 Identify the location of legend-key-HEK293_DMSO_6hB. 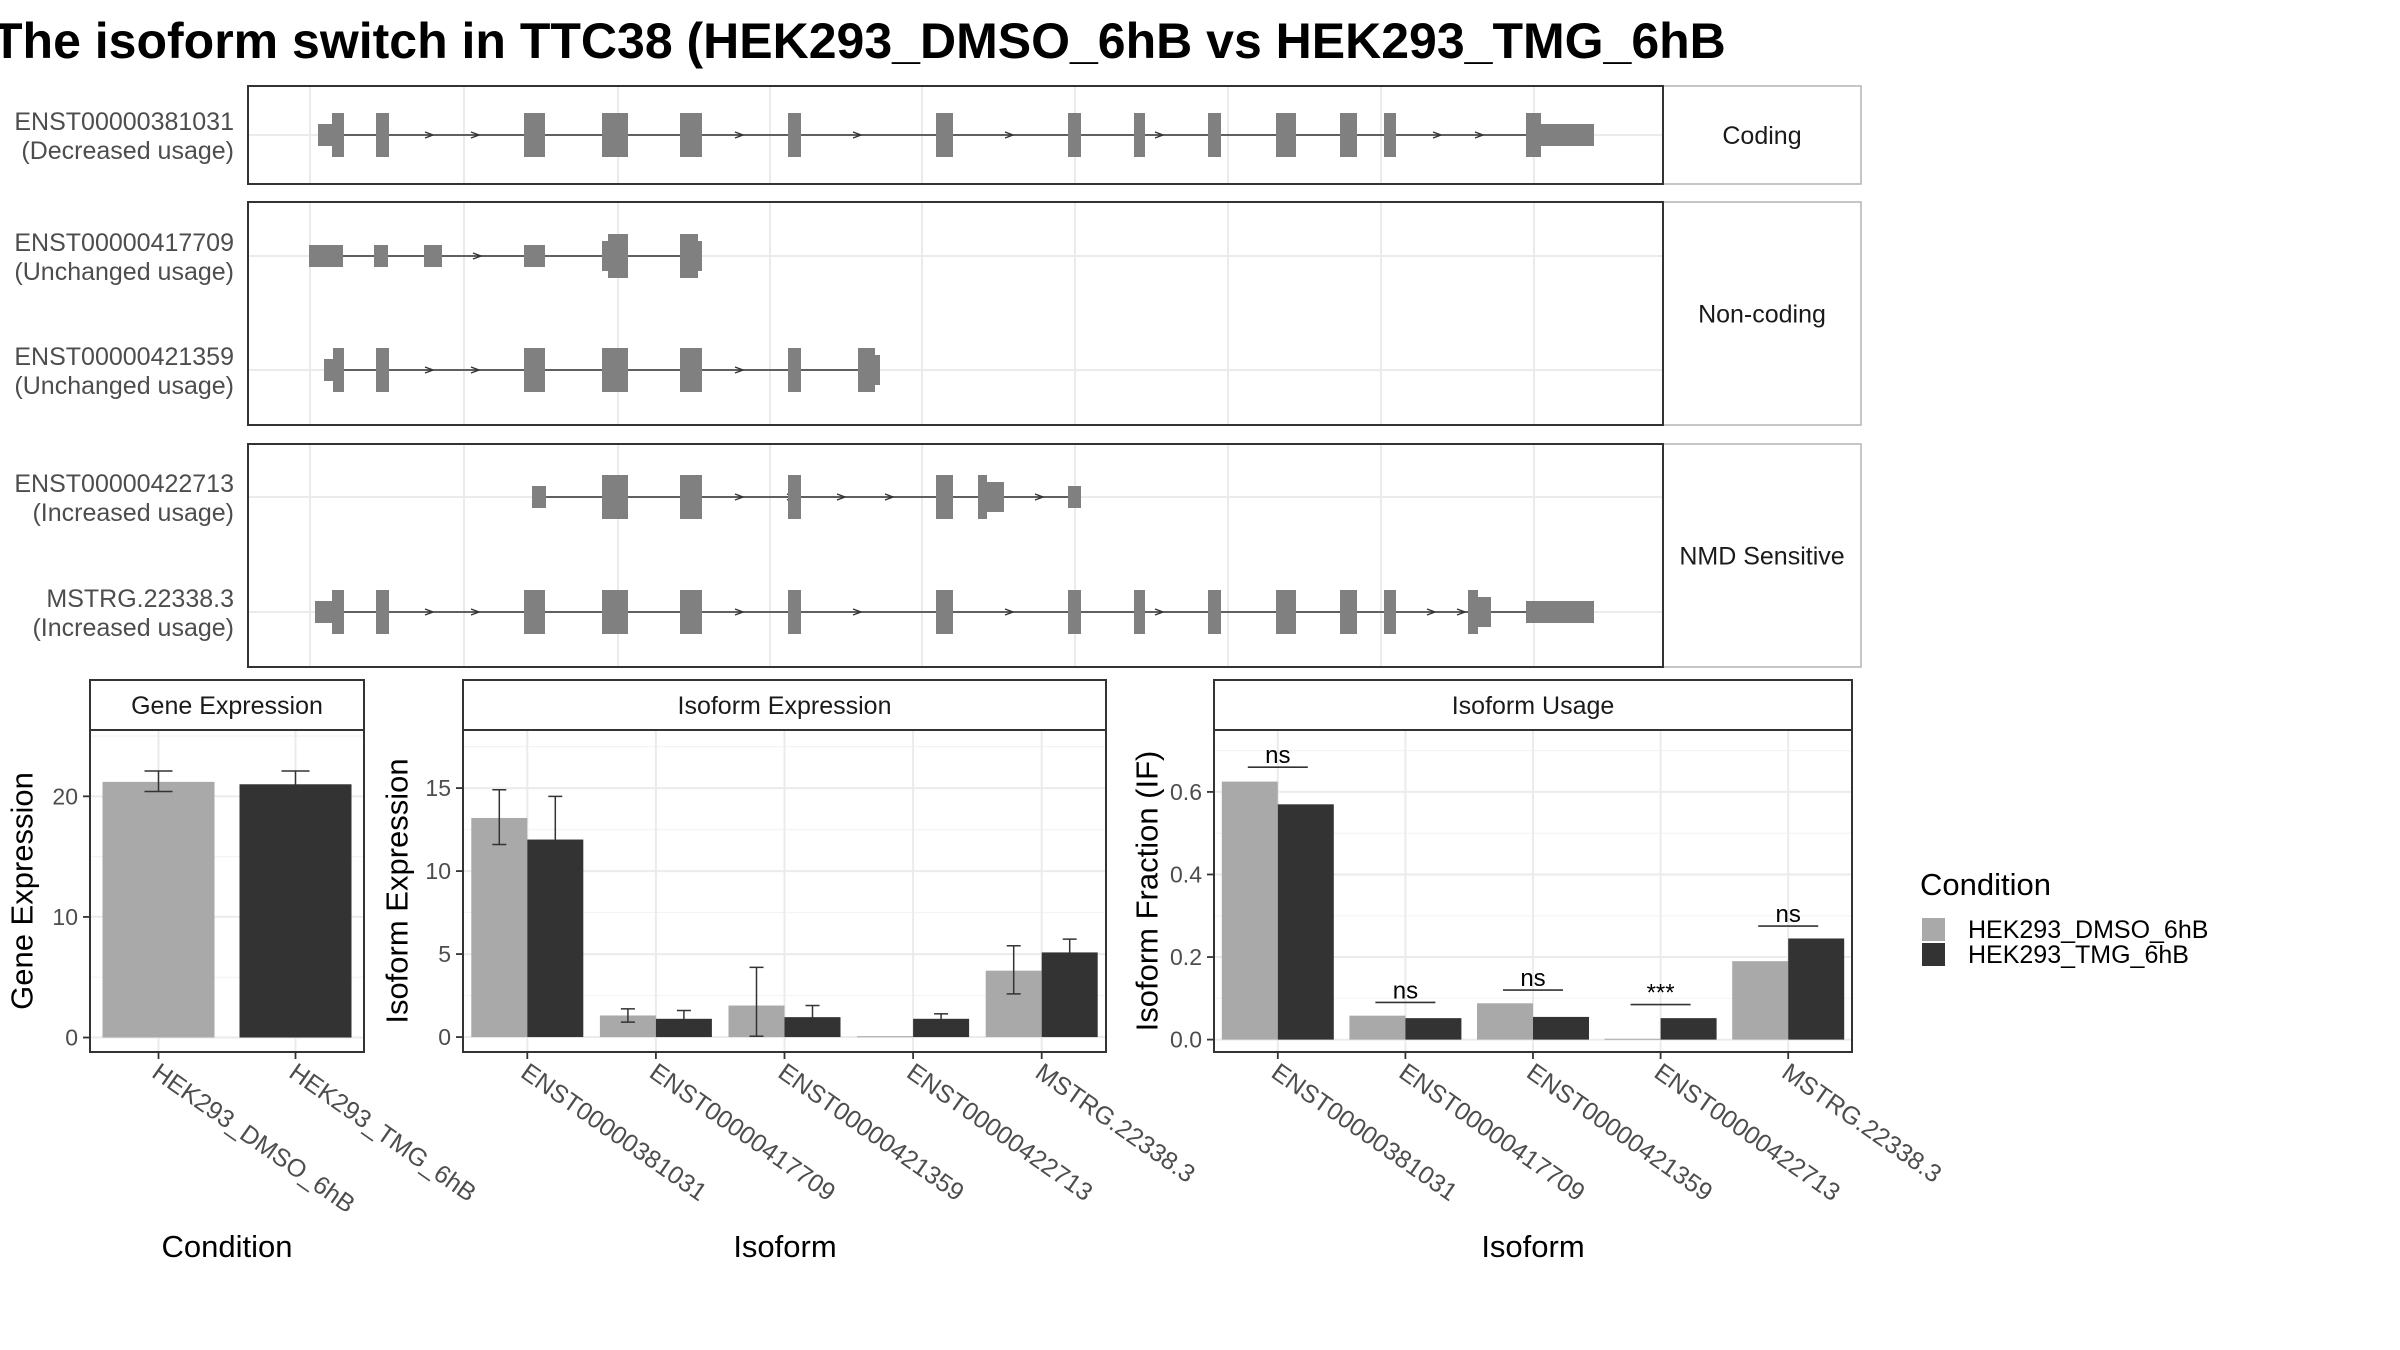
(1933, 929).